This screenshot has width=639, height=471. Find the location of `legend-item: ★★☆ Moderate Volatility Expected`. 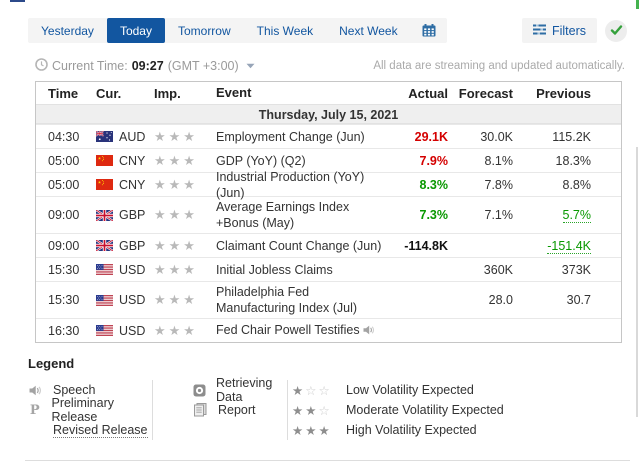

legend-item: ★★☆ Moderate Volatility Expected is located at coordinates (458, 410).